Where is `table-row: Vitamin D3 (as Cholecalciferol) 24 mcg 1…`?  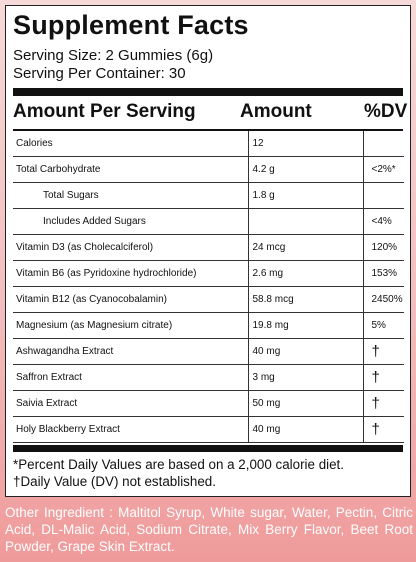 table-row: Vitamin D3 (as Cholecalciferol) 24 mcg 1… is located at coordinates (208, 247).